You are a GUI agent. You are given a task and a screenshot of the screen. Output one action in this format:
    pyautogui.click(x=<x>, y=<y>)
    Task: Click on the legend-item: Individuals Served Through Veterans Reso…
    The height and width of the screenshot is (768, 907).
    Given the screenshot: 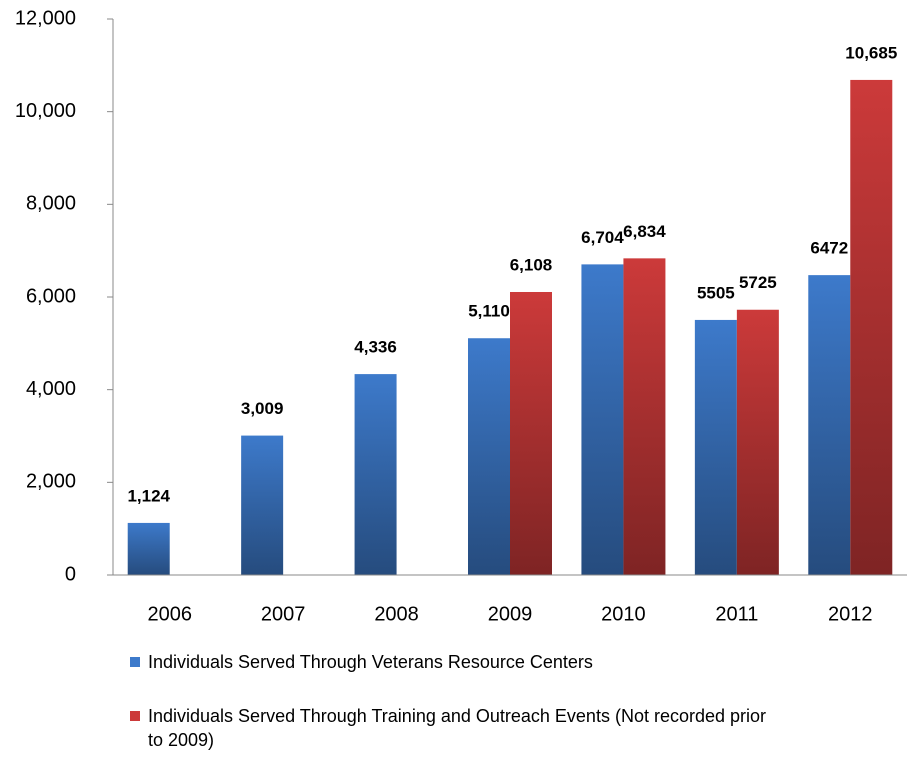 What is the action you would take?
    pyautogui.click(x=450, y=662)
    